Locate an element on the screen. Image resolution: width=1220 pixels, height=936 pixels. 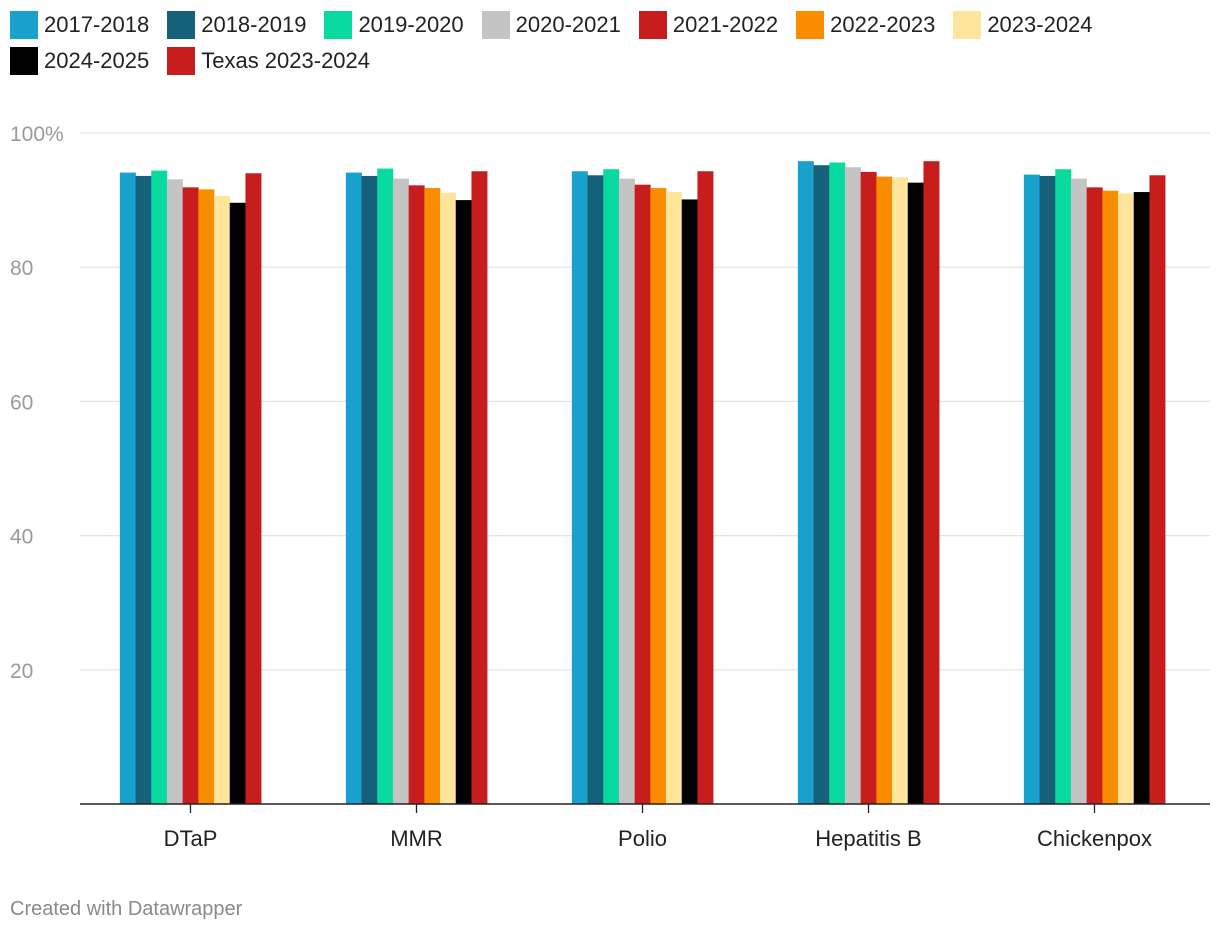
legend-item: 2024-2025 is located at coordinates (79, 61).